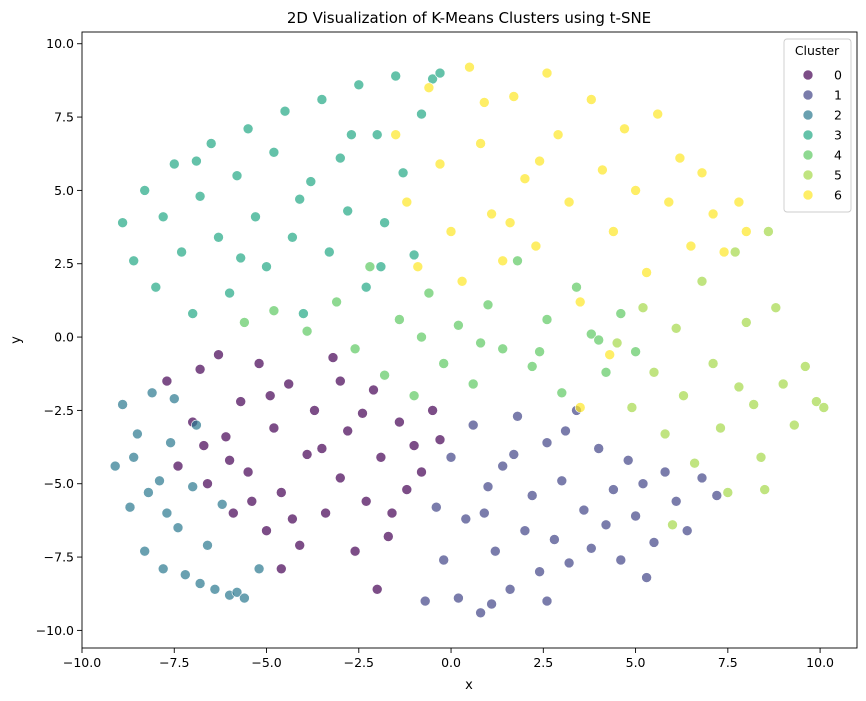  Describe the element at coordinates (822, 175) in the screenshot. I see `legend-item: 5` at that location.